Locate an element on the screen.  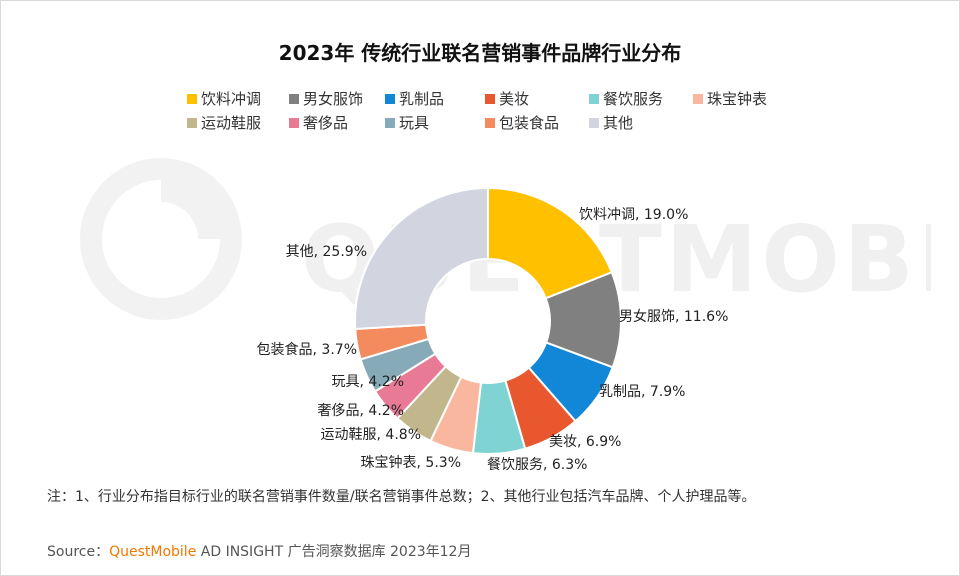
slice-label: 珠宝钟表, 5.3% is located at coordinates (411, 462).